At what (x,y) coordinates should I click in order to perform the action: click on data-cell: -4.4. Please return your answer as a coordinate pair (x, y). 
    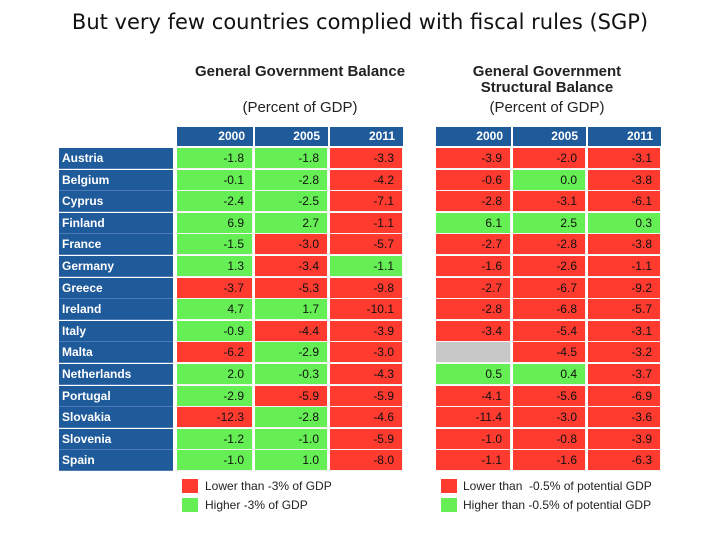
    Looking at the image, I should click on (291, 331).